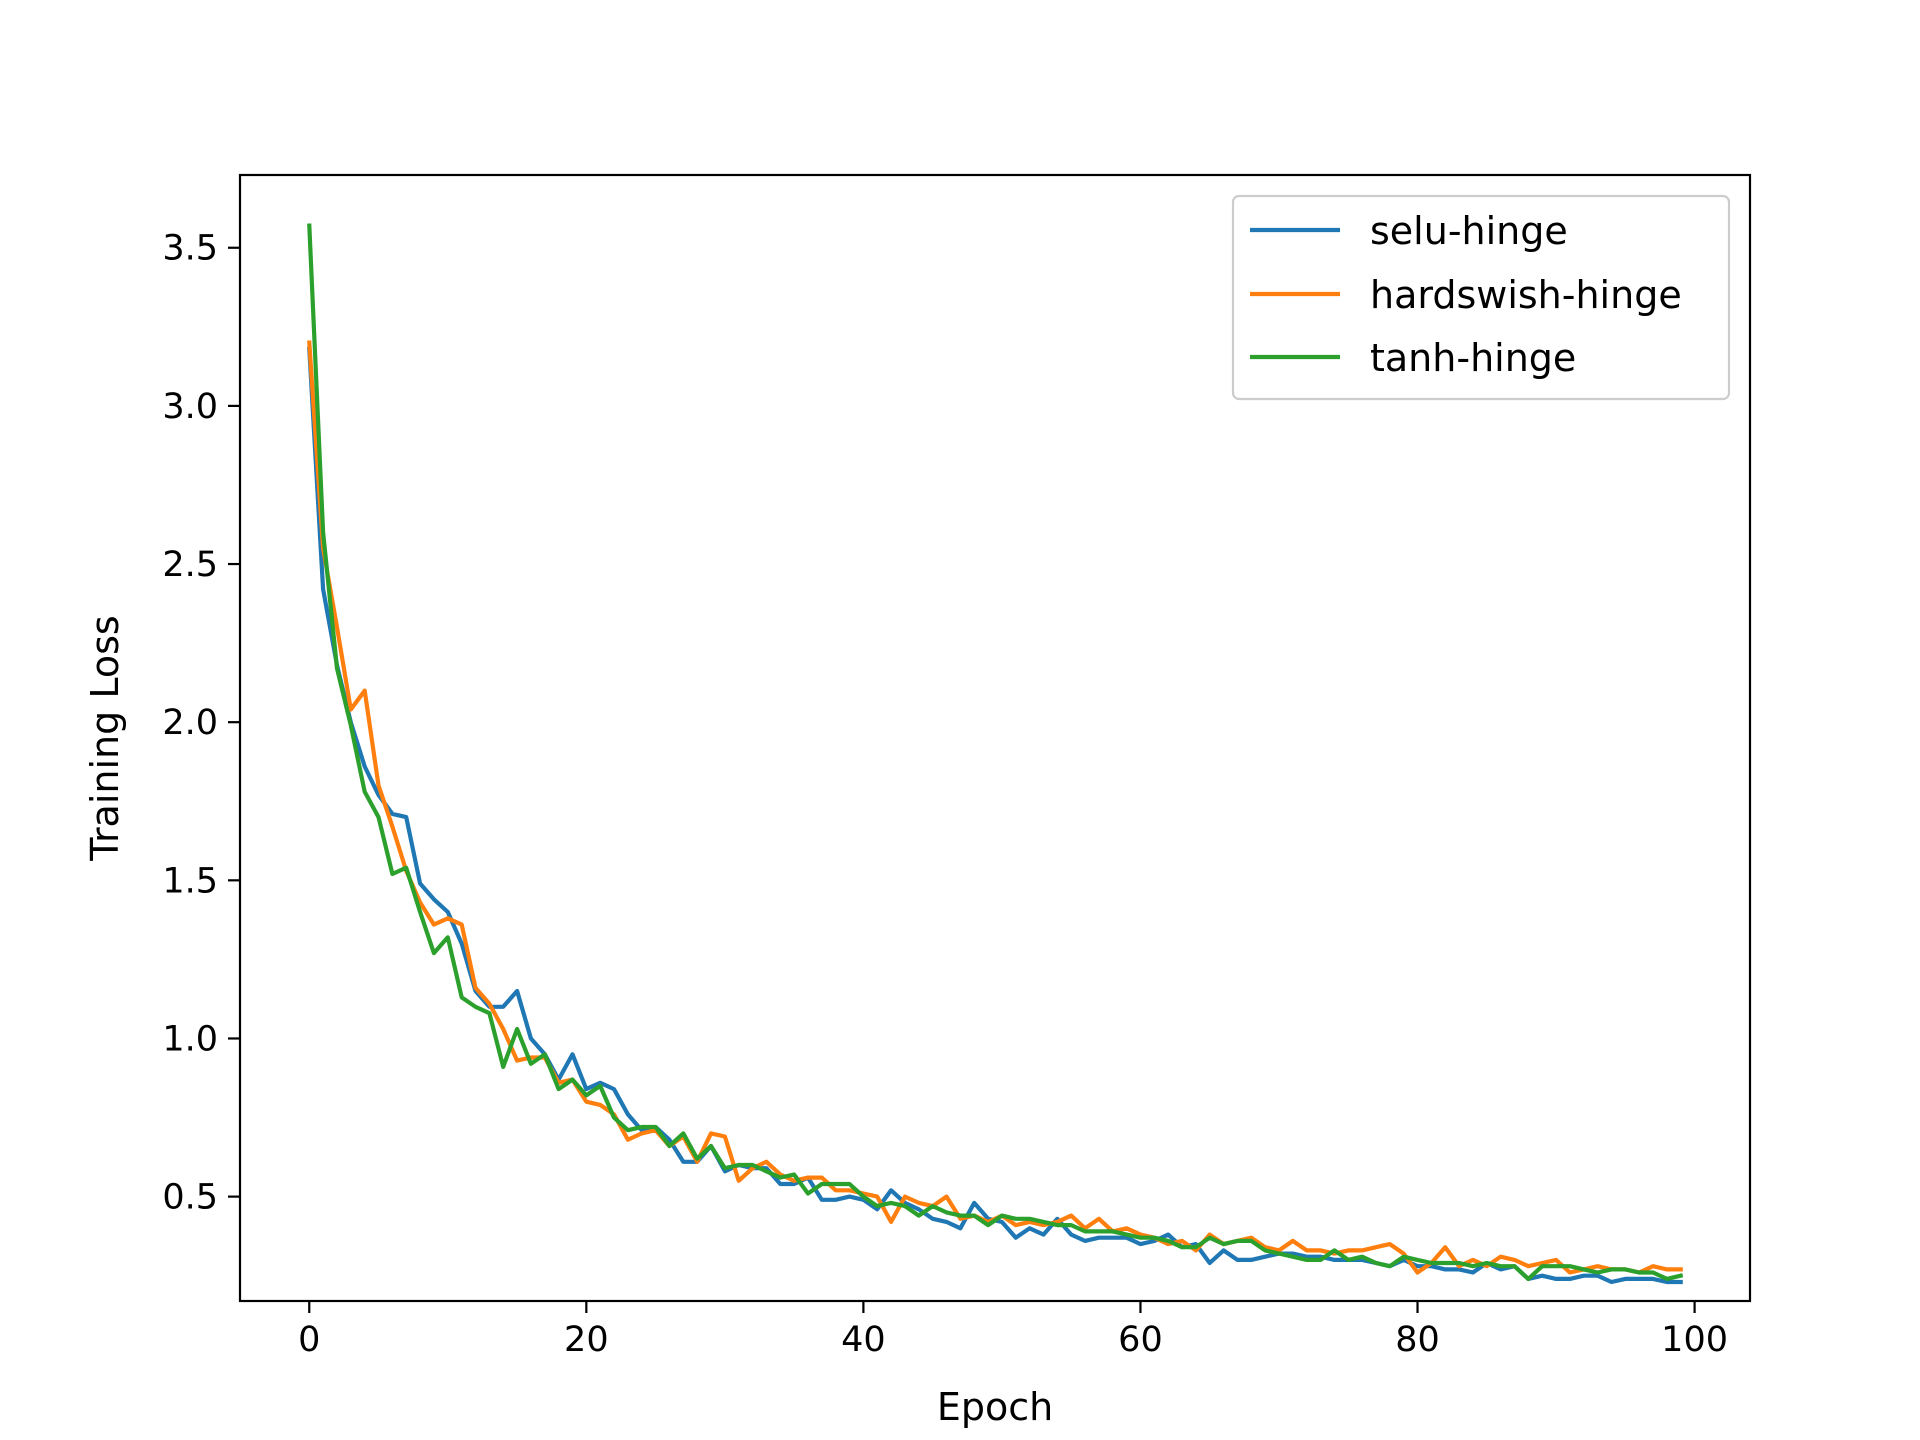  Describe the element at coordinates (309, 1340) in the screenshot. I see `x-tick-label: 0` at that location.